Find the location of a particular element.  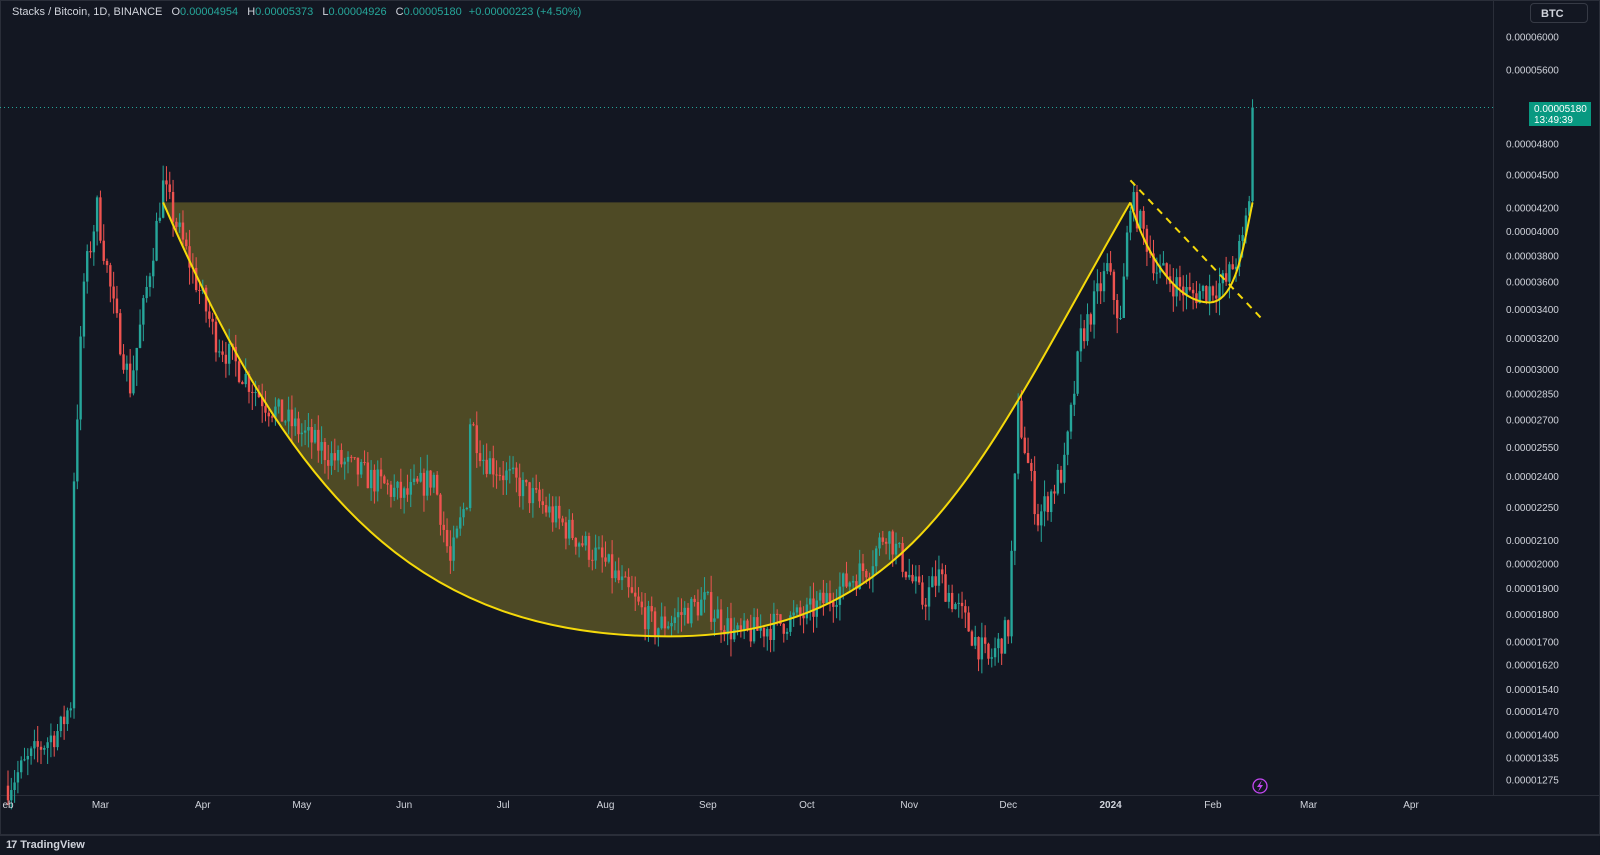

price-tick-label: 0.00002850 is located at coordinates (1532, 395).